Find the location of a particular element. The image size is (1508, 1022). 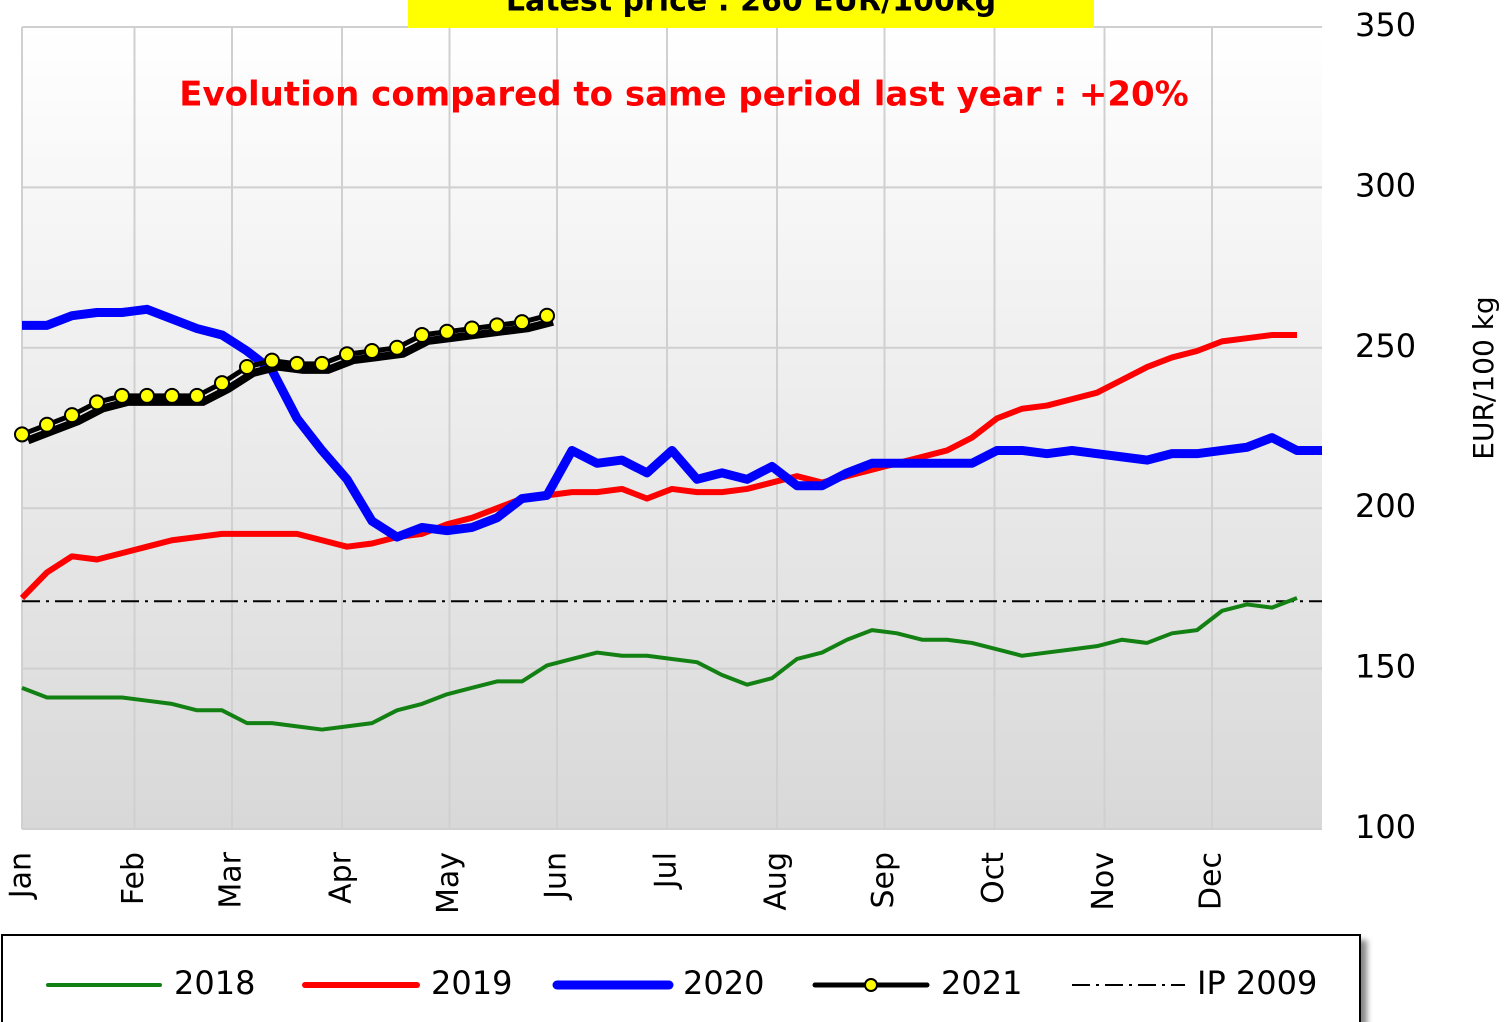

x-tick-label: Sep is located at coordinates (883, 880).